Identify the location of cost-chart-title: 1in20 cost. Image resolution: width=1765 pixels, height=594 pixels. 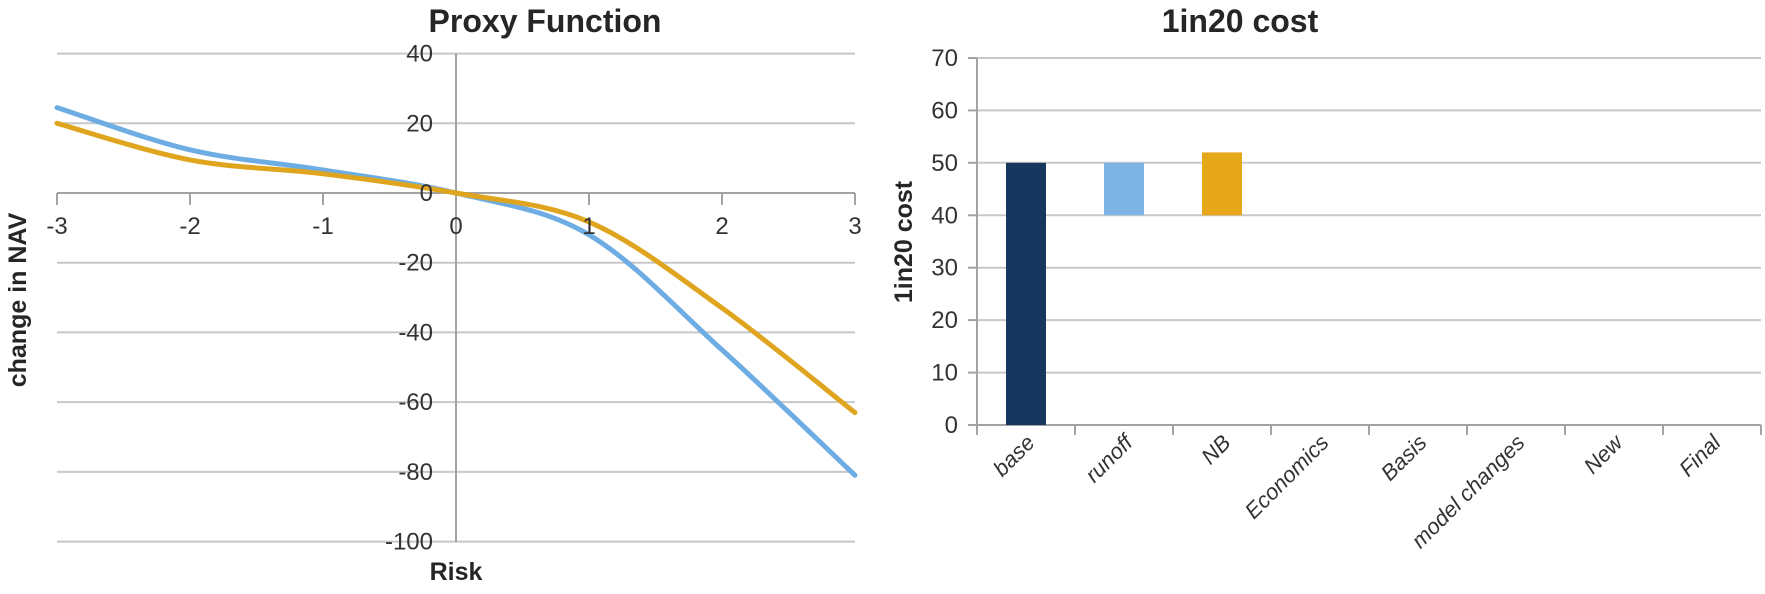
(1240, 21).